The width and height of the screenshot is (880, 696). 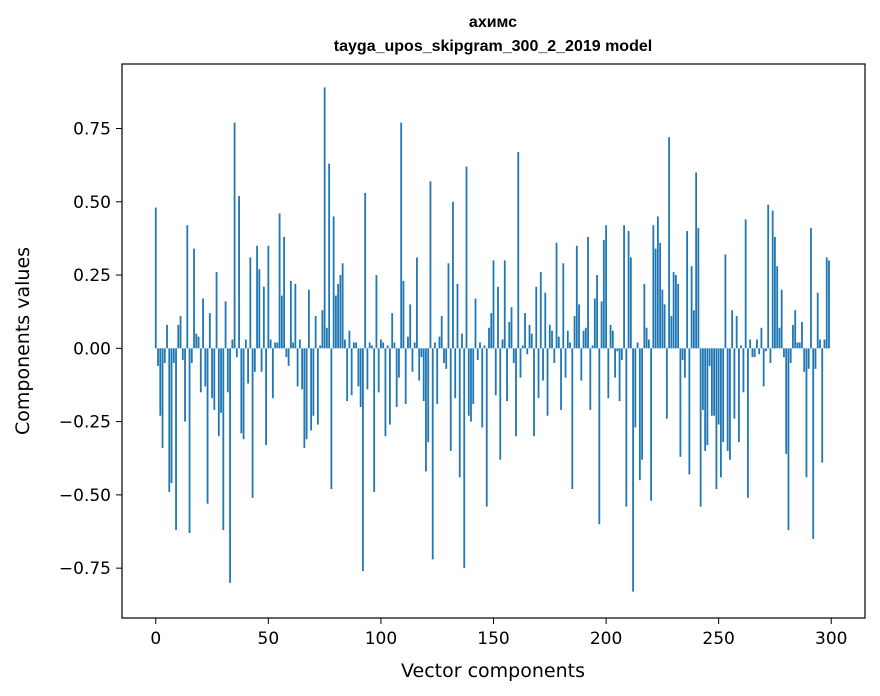 What do you see at coordinates (92, 276) in the screenshot?
I see `y-tick-label: 0.25` at bounding box center [92, 276].